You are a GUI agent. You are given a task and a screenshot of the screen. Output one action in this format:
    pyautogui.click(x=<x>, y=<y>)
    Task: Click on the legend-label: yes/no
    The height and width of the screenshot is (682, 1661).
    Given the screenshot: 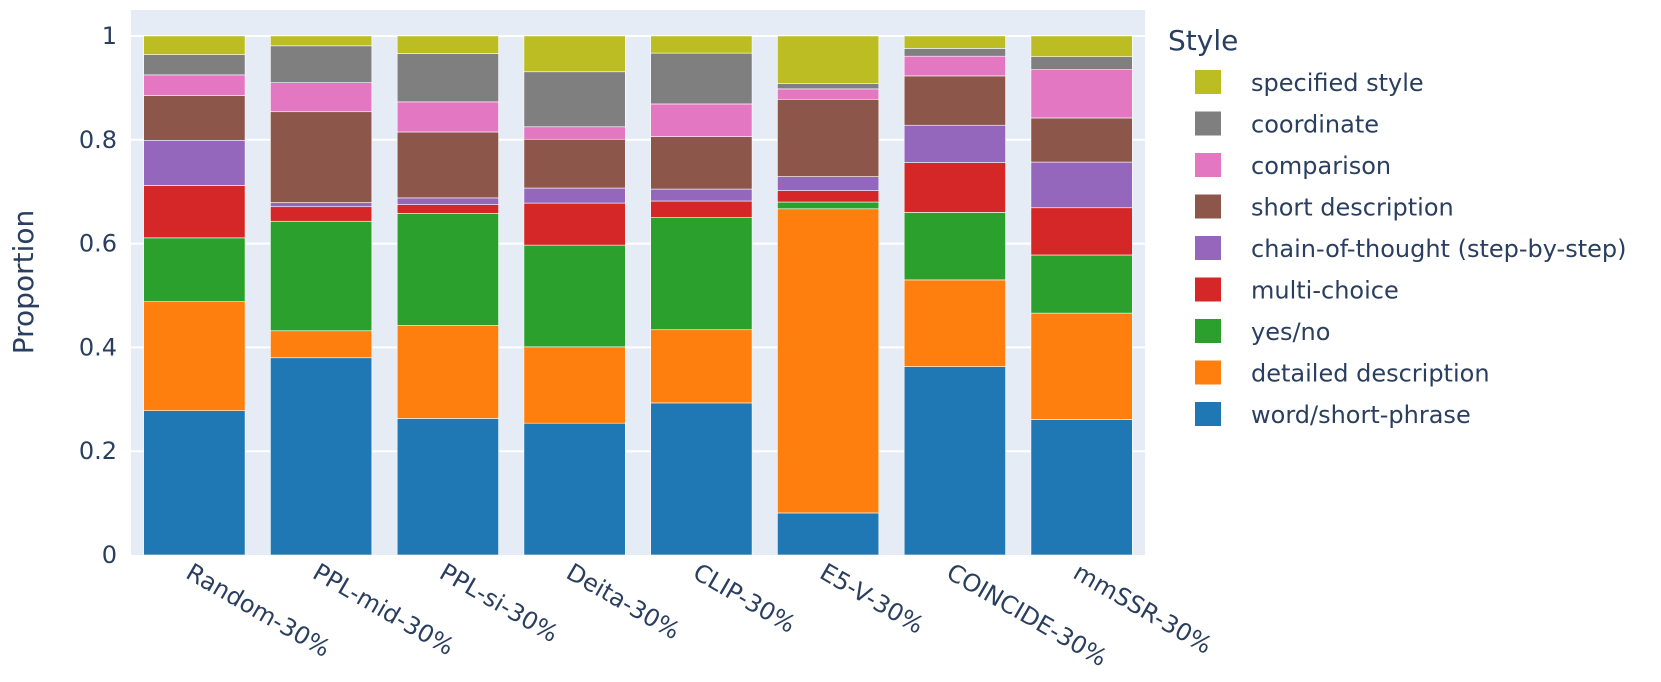 What is the action you would take?
    pyautogui.click(x=1290, y=332)
    